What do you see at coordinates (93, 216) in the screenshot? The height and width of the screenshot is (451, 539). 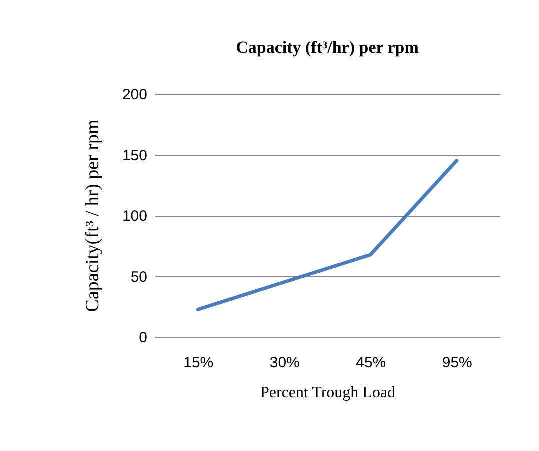 I see `y-axis-title: Capacity(ft³ / hr) per rpm` at bounding box center [93, 216].